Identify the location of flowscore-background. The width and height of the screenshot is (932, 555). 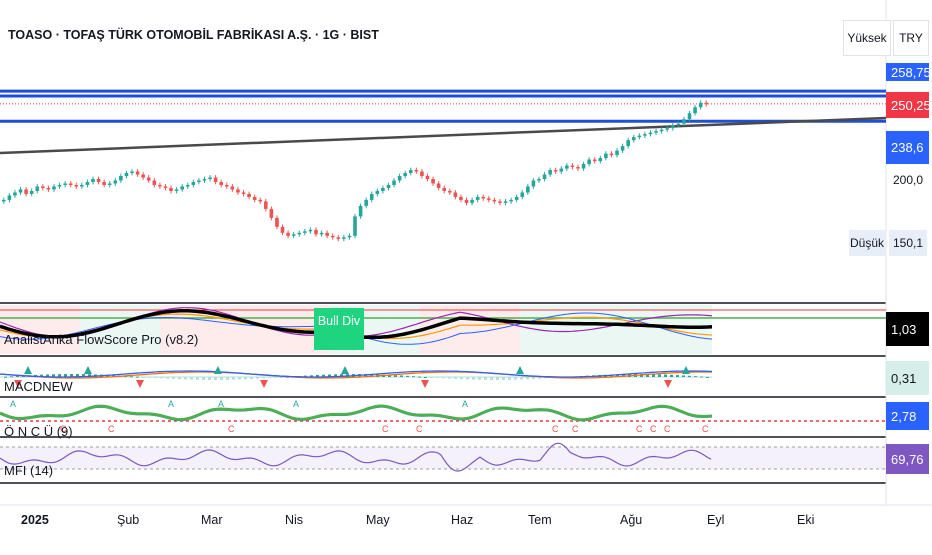
(470, 329).